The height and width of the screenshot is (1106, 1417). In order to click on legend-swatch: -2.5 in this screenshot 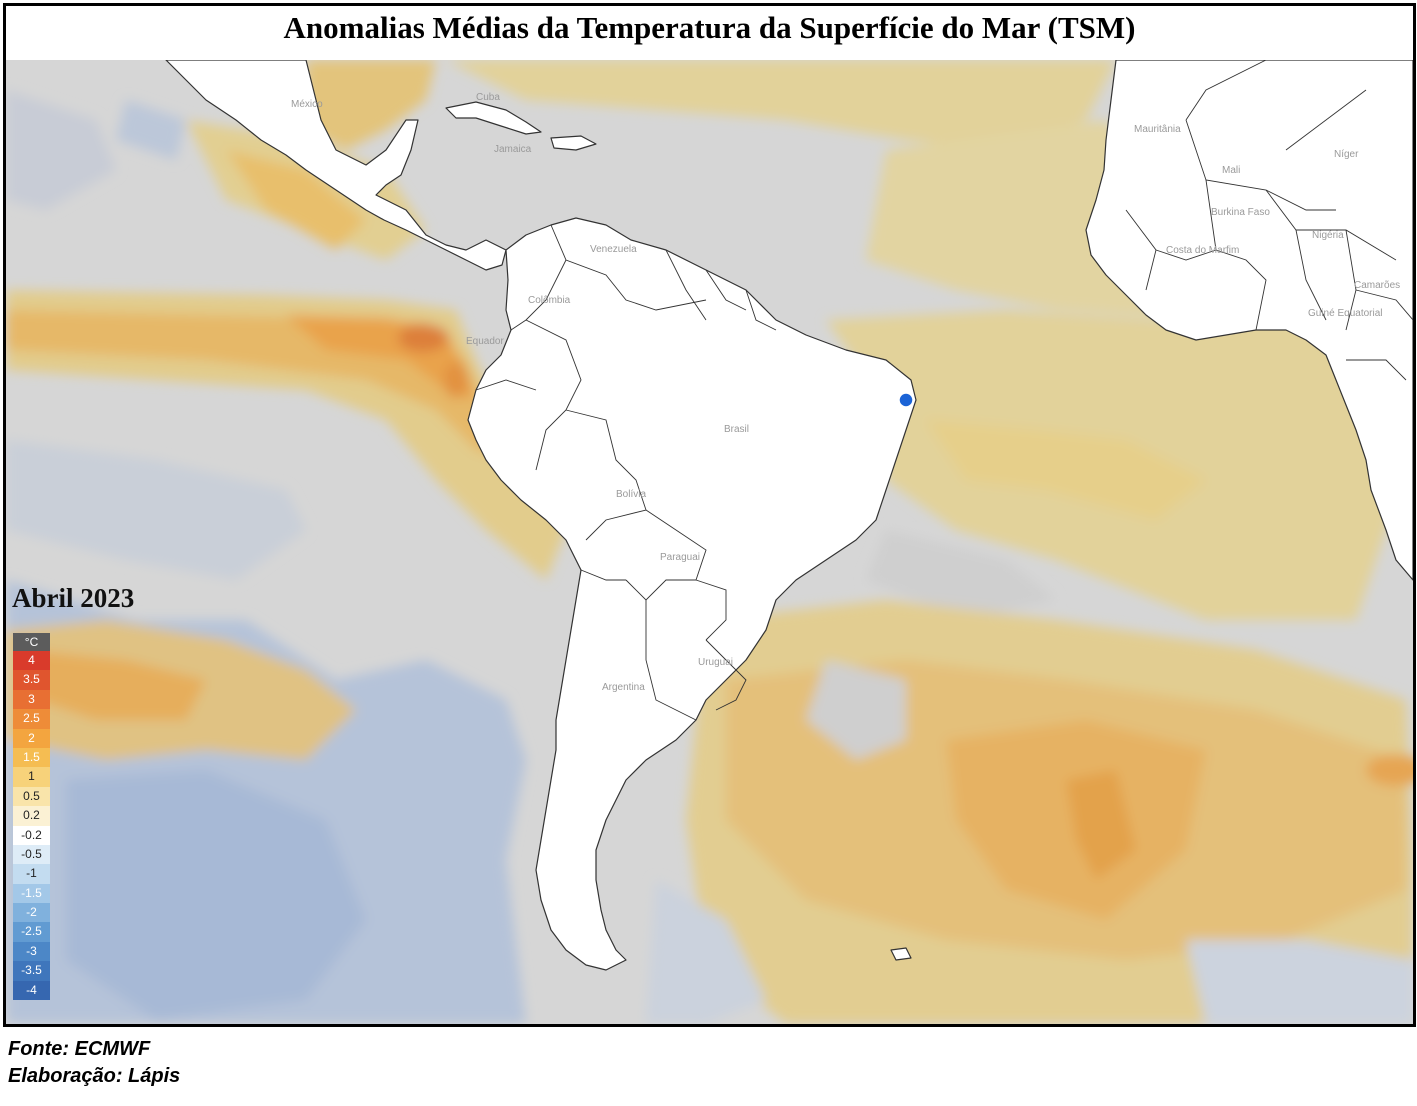, I will do `click(31, 932)`.